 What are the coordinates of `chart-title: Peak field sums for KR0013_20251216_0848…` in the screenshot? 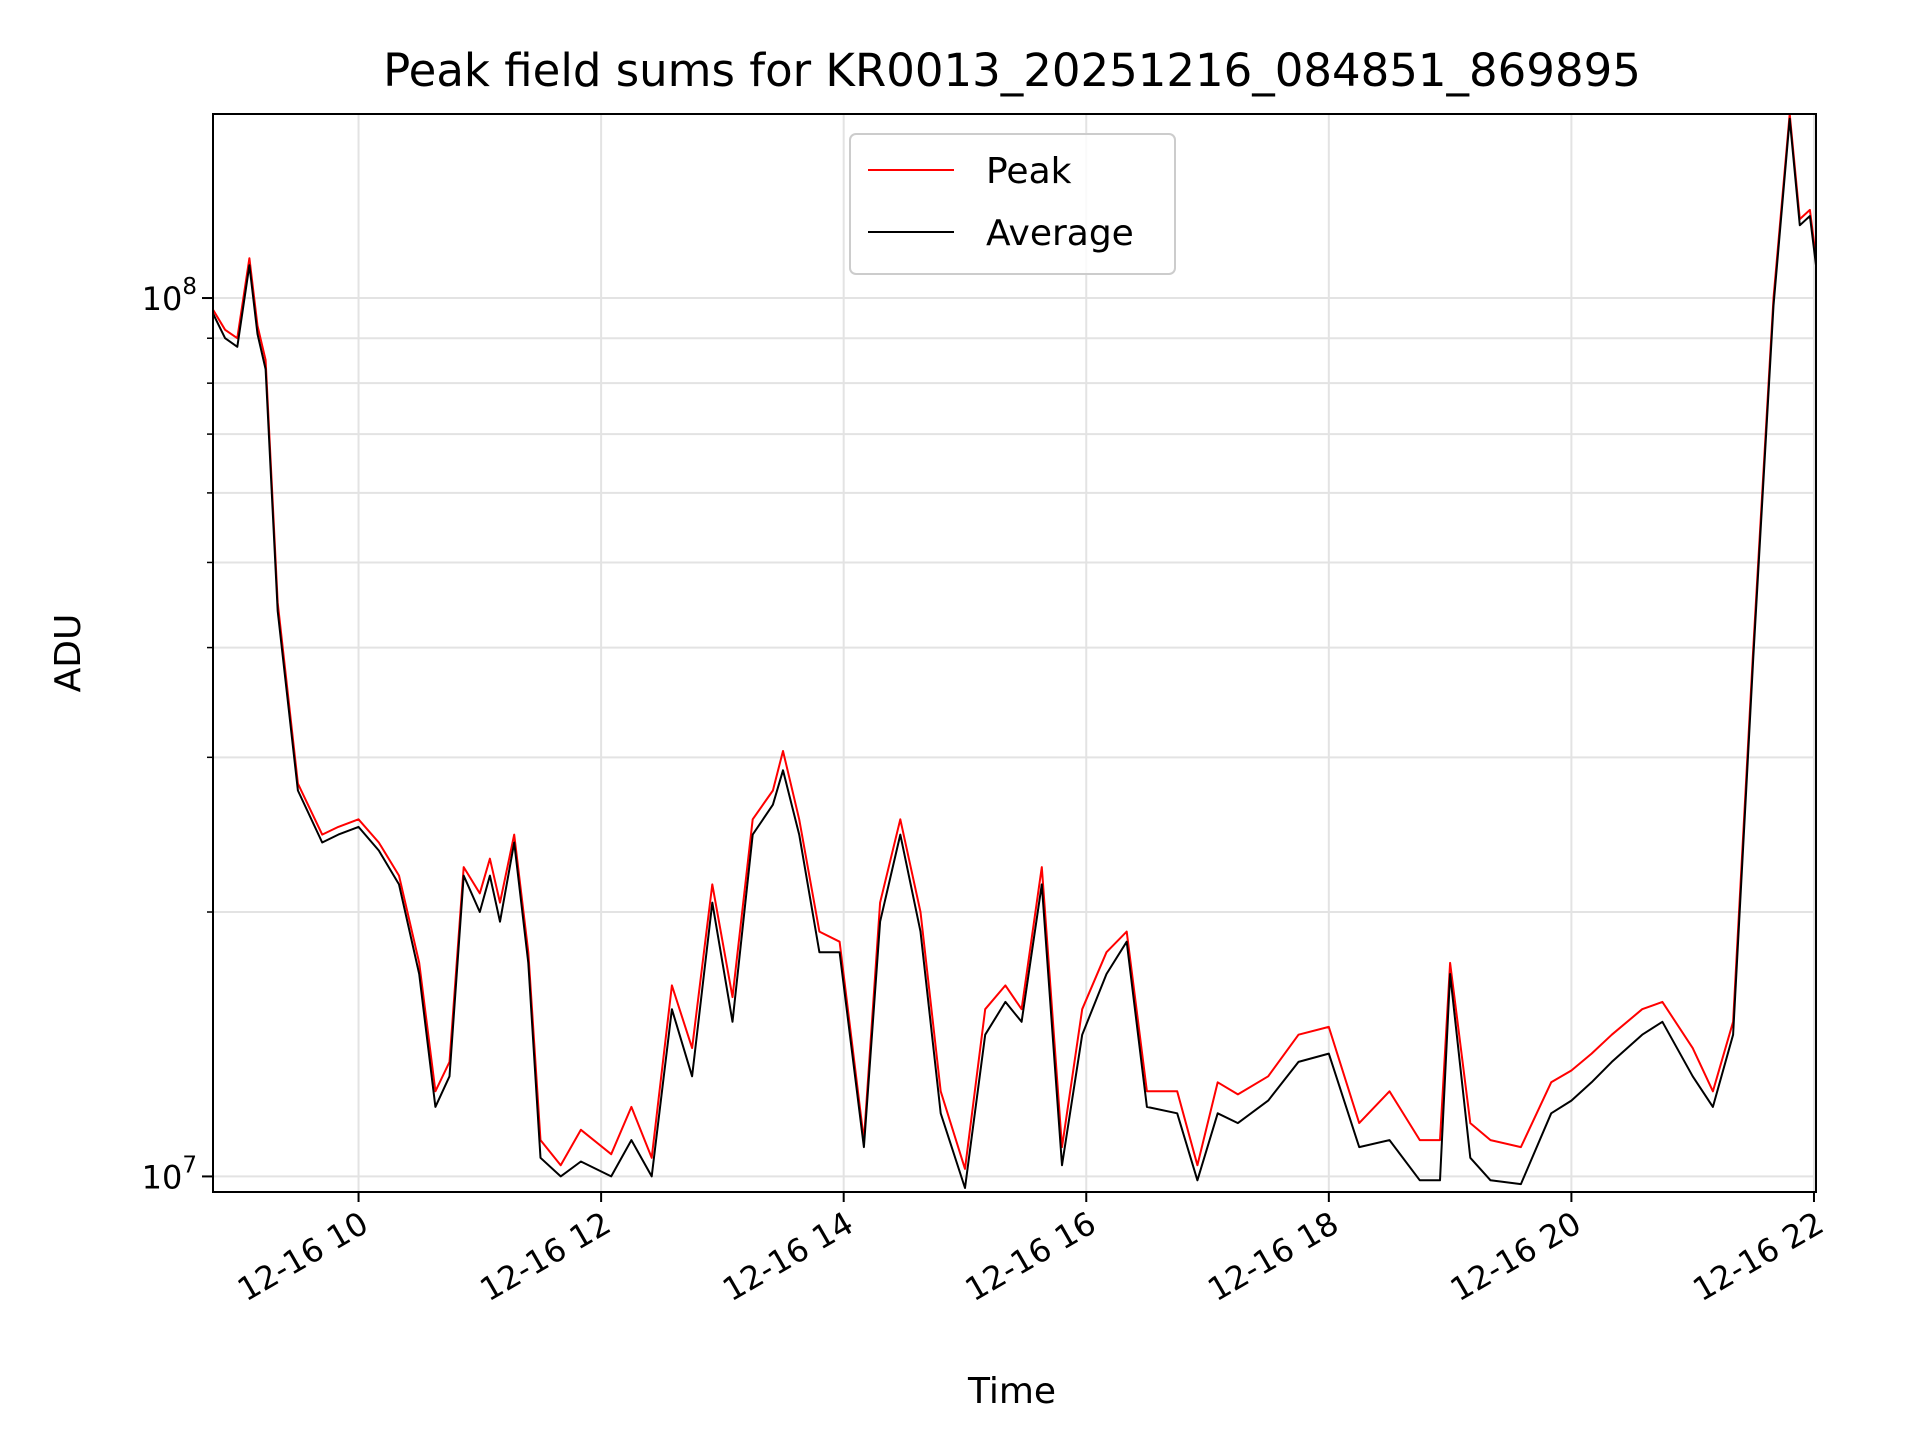 It's located at (1012, 70).